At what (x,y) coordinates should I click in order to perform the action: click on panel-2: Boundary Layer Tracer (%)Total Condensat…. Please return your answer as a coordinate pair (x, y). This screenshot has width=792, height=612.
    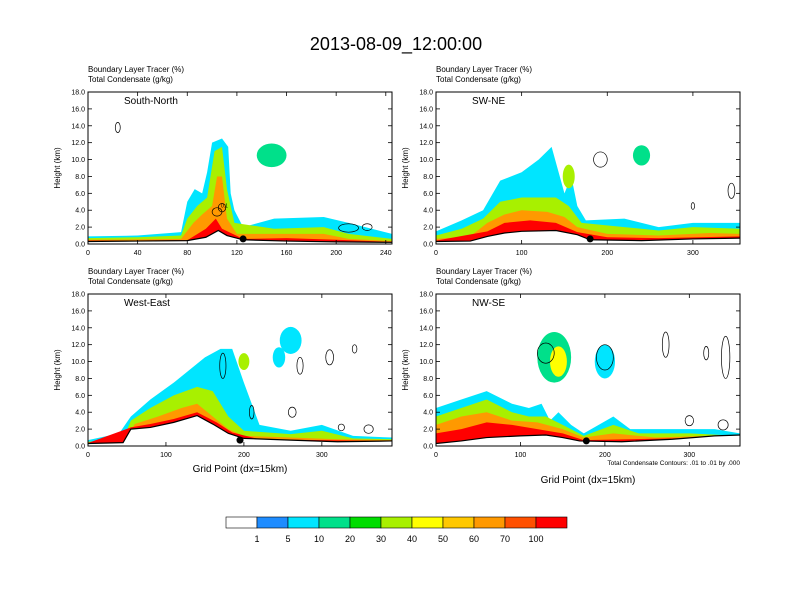
    Looking at the image, I should click on (571, 161).